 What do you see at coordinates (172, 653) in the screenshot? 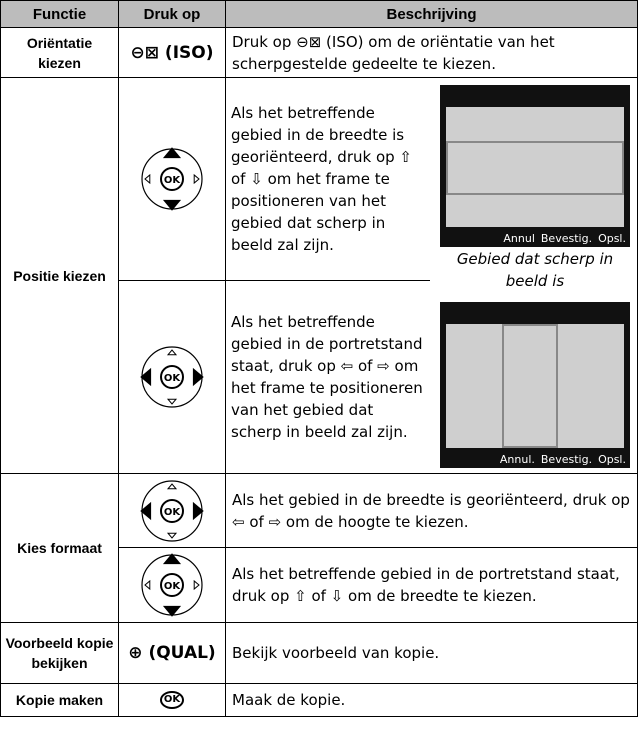
I see `button: ⊕ (QUAL)` at bounding box center [172, 653].